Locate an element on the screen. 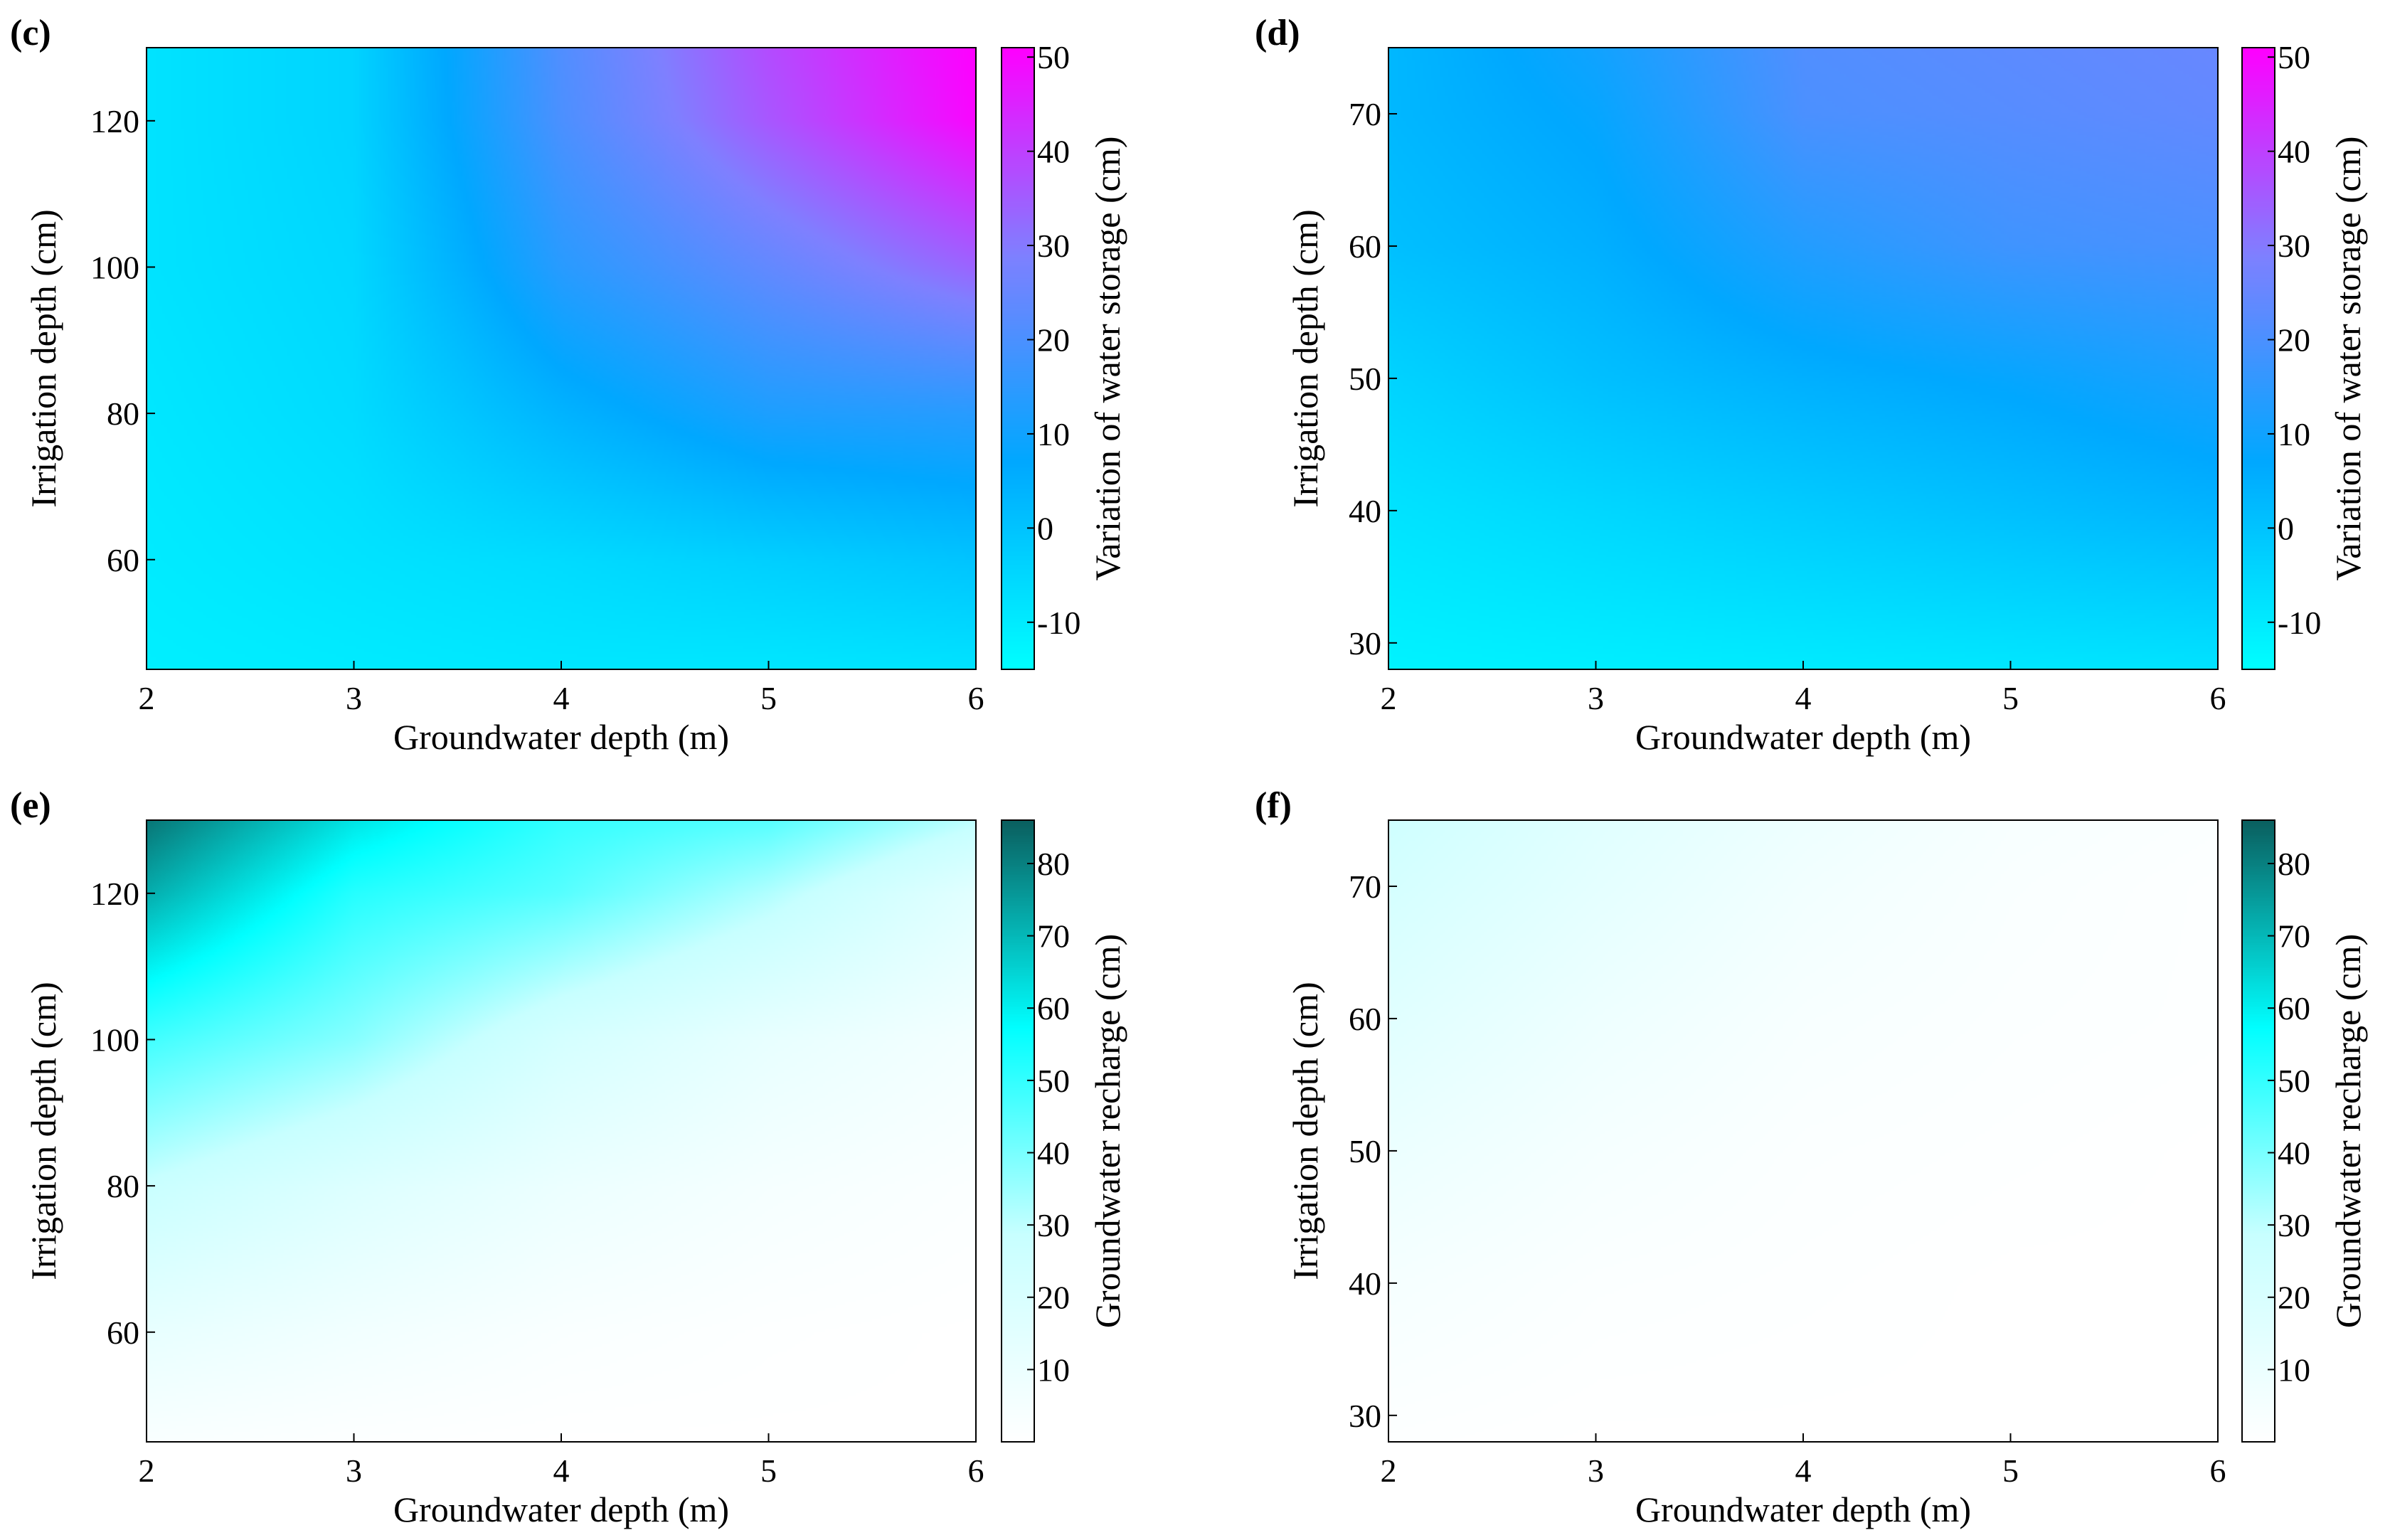 This screenshot has width=2390, height=1540. heatmap-e is located at coordinates (561, 1131).